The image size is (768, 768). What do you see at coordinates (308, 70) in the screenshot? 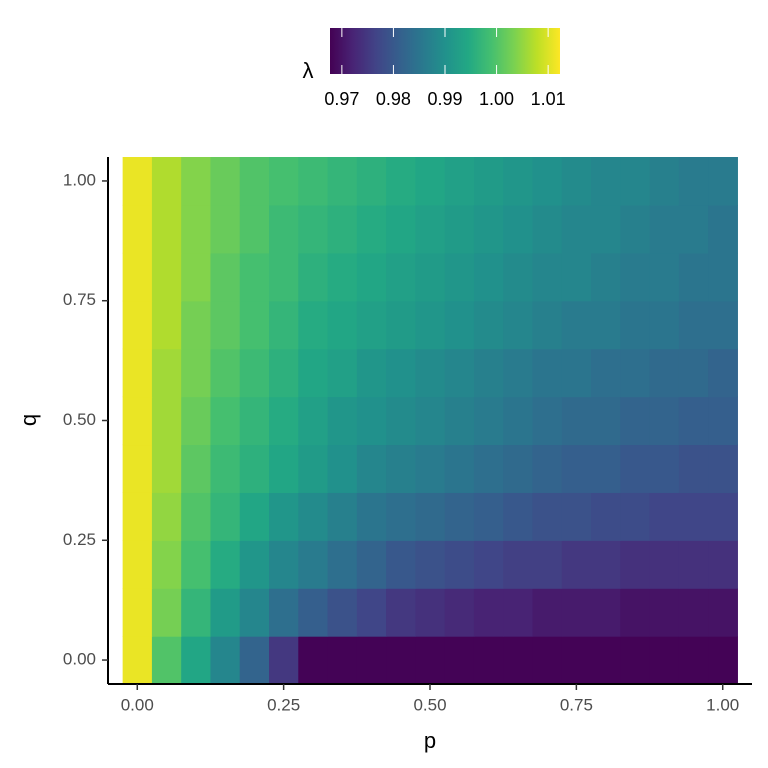
I see `colorbar-title: λ` at bounding box center [308, 70].